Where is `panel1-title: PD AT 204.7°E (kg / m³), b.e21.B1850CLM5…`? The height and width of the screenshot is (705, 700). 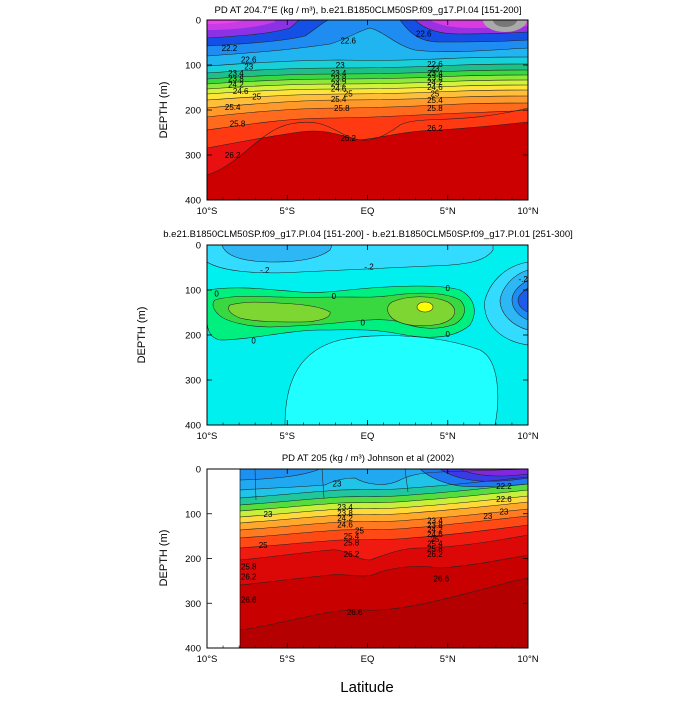
panel1-title: PD AT 204.7°E (kg / m³), b.e21.B1850CLM5… is located at coordinates (368, 10).